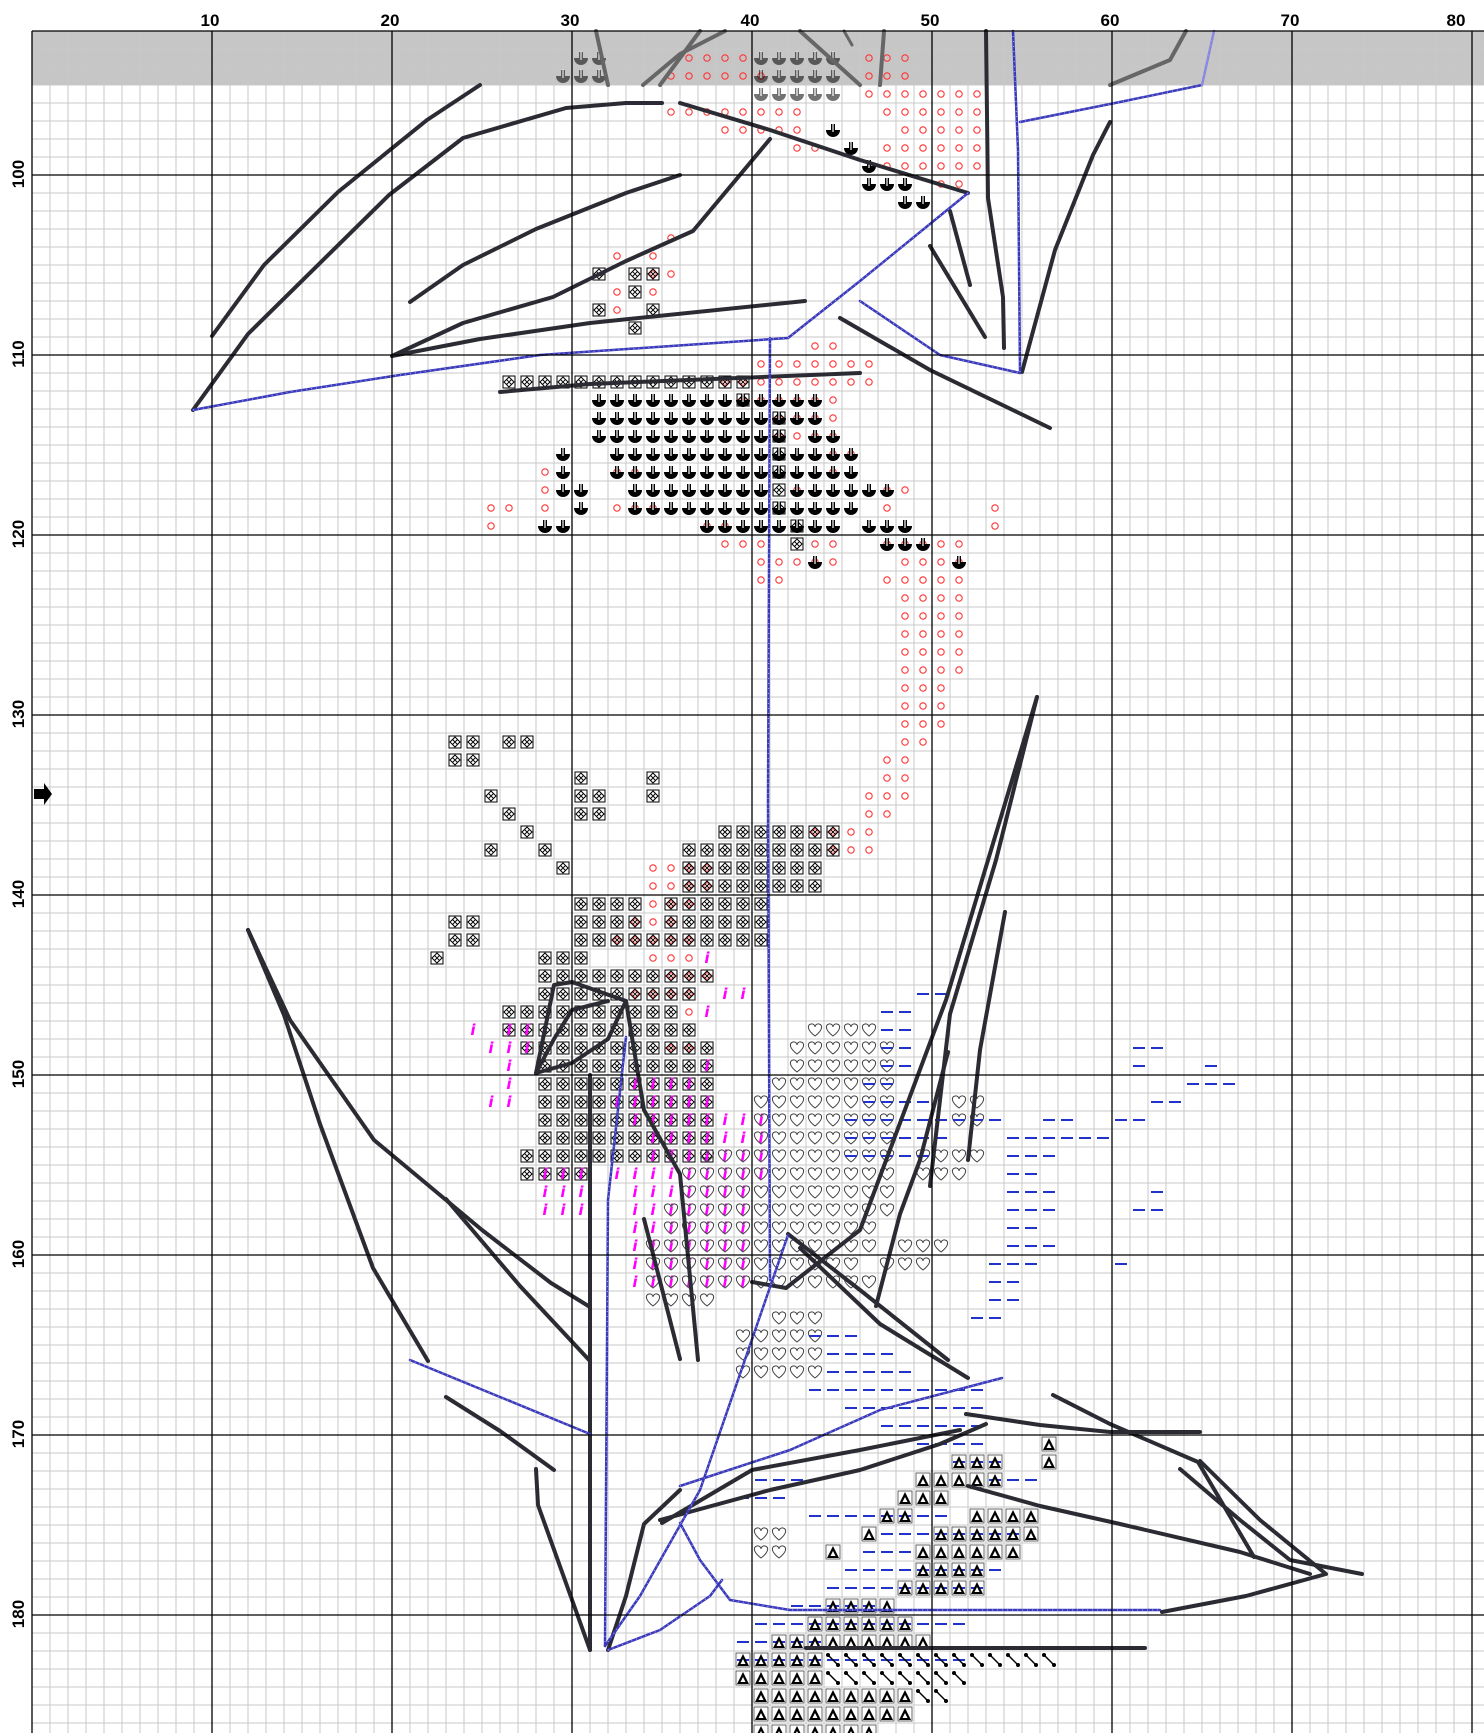  Describe the element at coordinates (769, 809) in the screenshot. I see `backstitch-blue` at that location.